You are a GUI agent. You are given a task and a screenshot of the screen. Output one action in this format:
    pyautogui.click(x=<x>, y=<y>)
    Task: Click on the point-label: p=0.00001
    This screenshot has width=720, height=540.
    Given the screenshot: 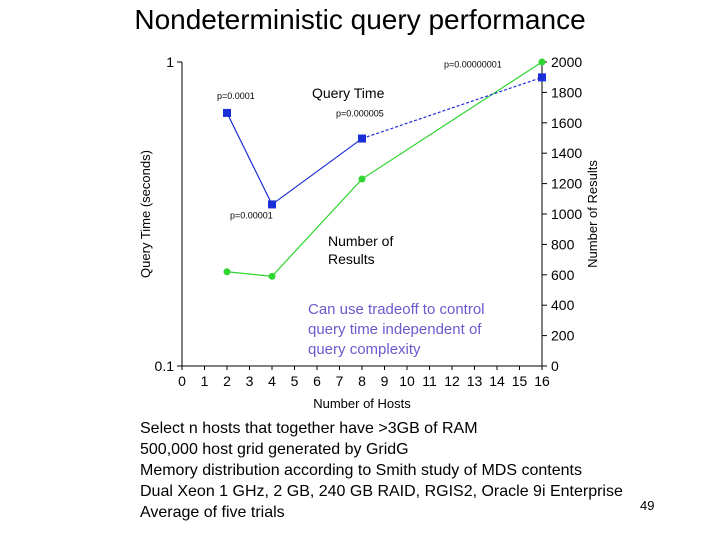 What is the action you would take?
    pyautogui.click(x=251, y=215)
    